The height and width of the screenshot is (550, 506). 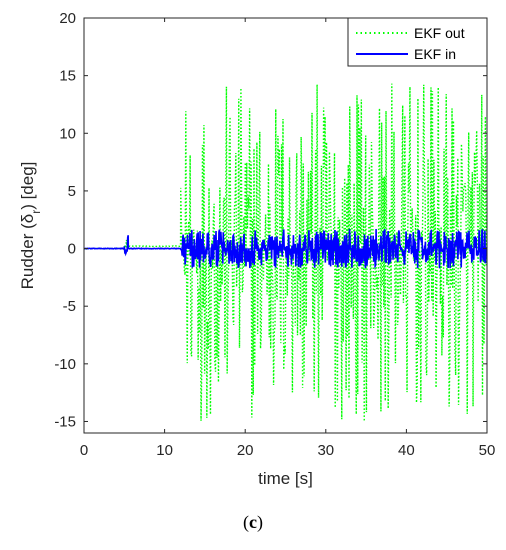 What do you see at coordinates (245, 450) in the screenshot?
I see `x-tick-label: 20` at bounding box center [245, 450].